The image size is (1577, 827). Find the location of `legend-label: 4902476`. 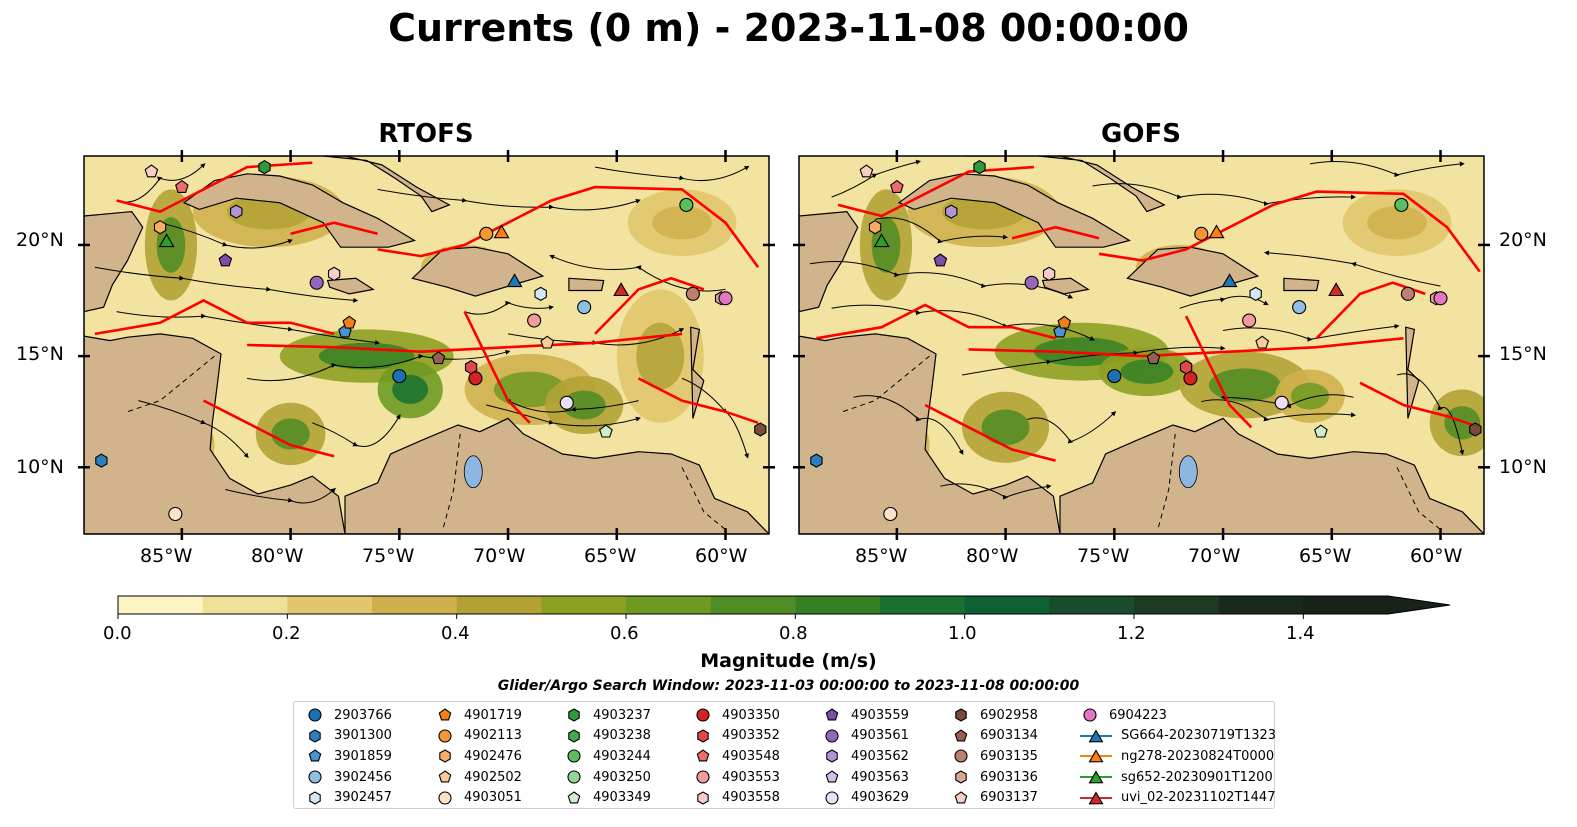

legend-label: 4902476 is located at coordinates (493, 756).